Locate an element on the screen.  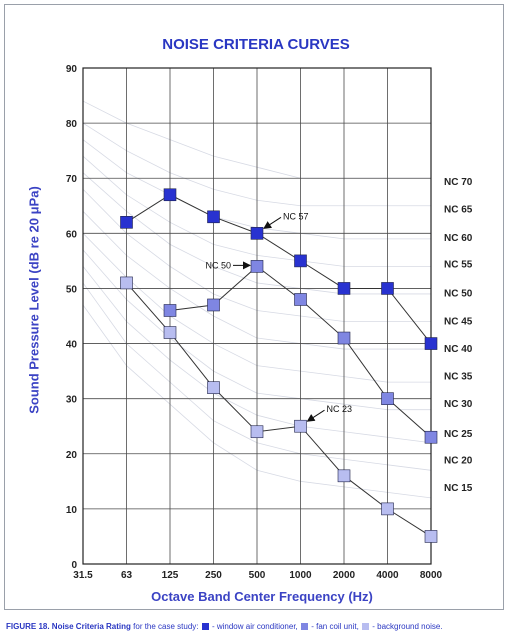
nc-curve-label: NC 20 is located at coordinates (458, 460).